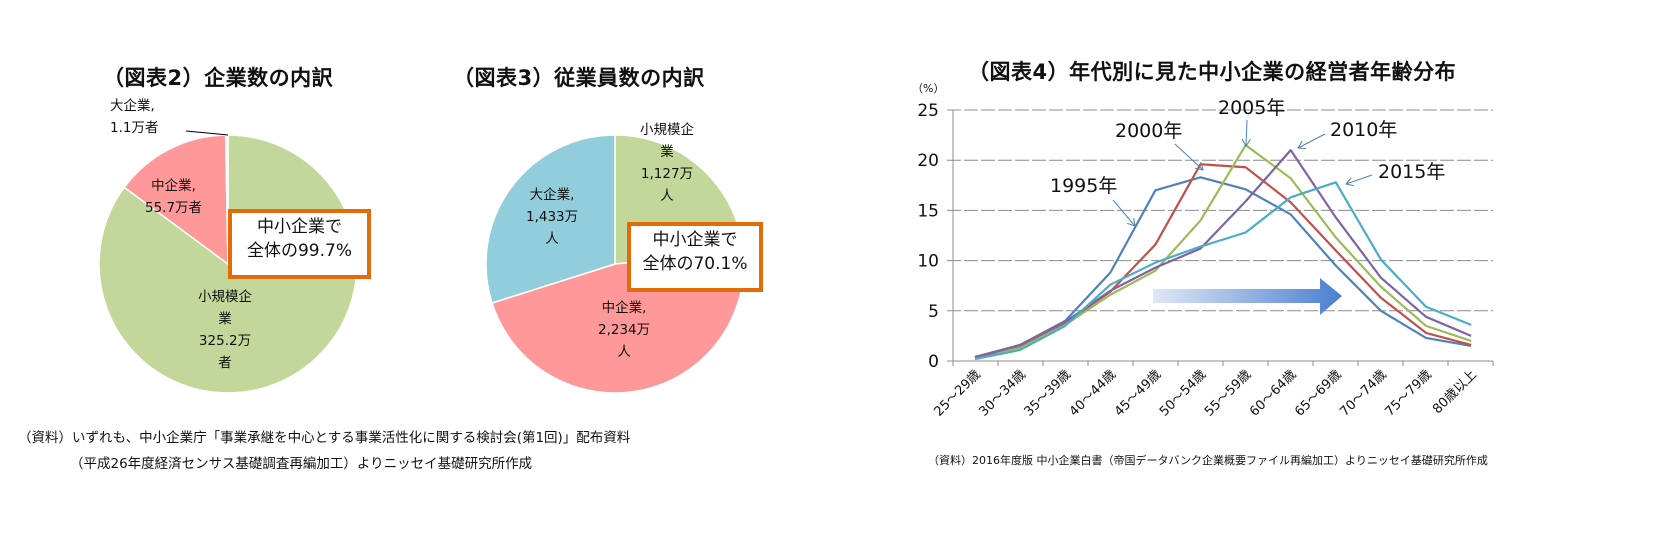 The height and width of the screenshot is (540, 1653). What do you see at coordinates (174, 208) in the screenshot?
I see `label-line: 55.7万者` at bounding box center [174, 208].